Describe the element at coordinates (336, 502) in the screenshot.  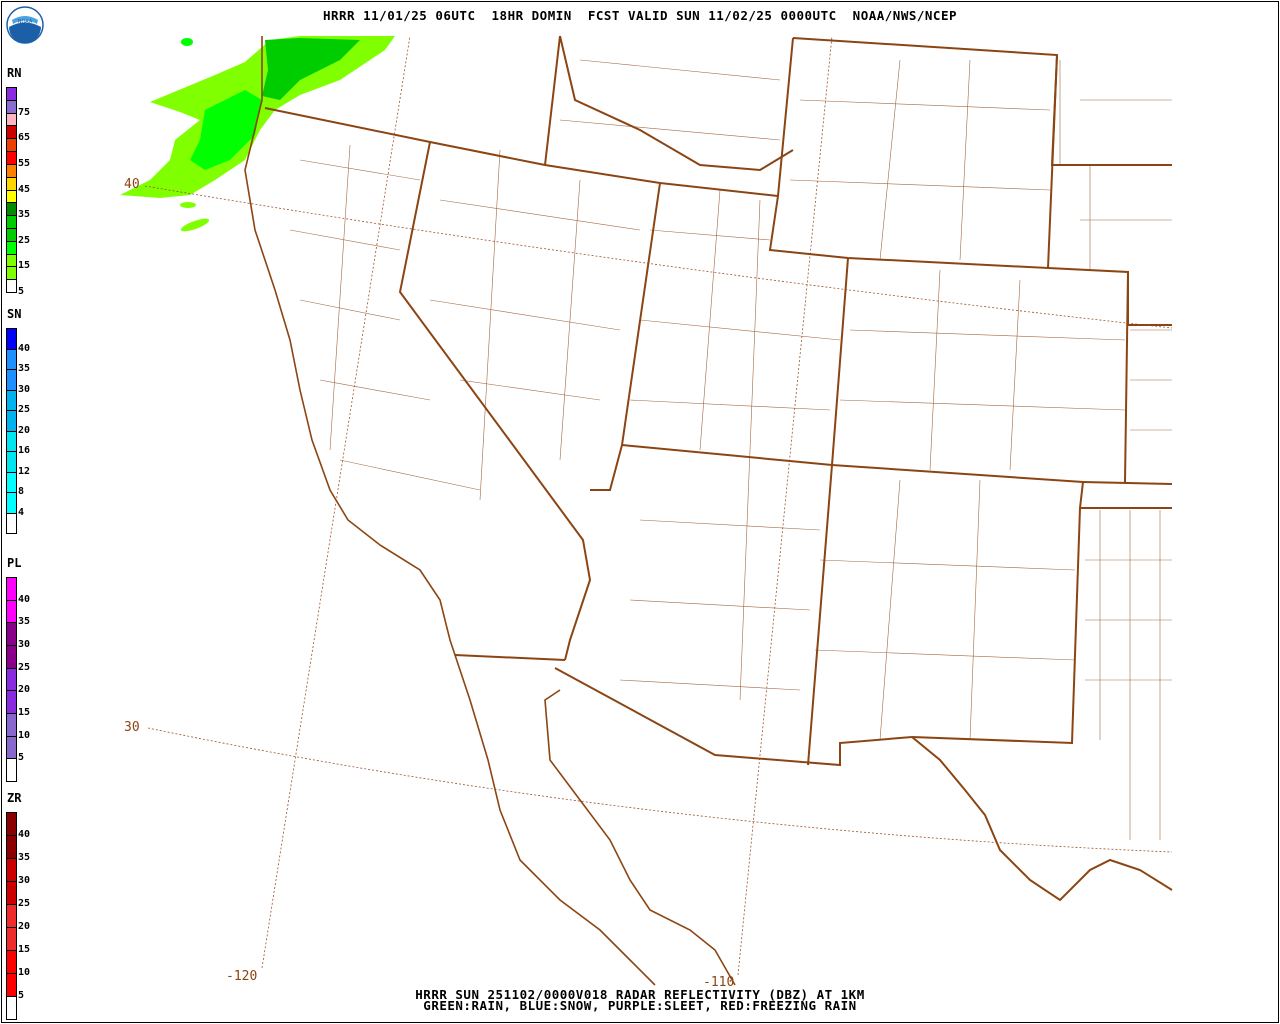
I see `longitude-120-line` at that location.